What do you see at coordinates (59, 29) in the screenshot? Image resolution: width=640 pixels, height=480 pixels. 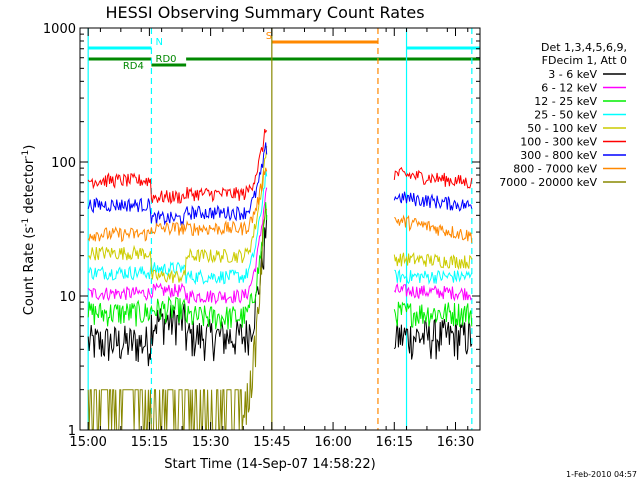 I see `y-tick-label-3: 1000` at bounding box center [59, 29].